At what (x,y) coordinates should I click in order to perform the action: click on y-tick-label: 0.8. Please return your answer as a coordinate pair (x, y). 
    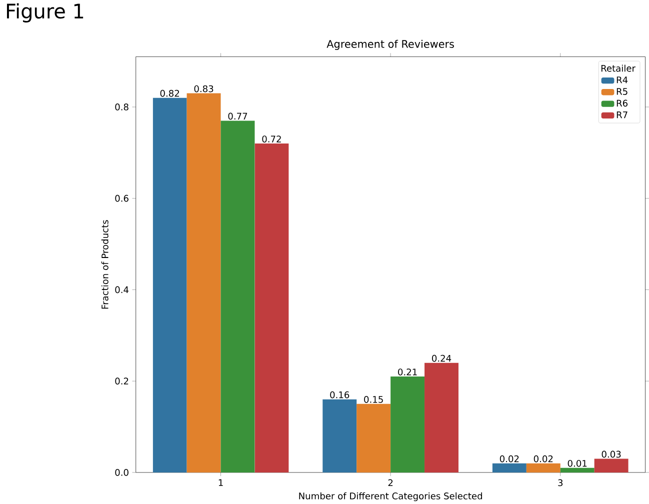
    Looking at the image, I should click on (121, 106).